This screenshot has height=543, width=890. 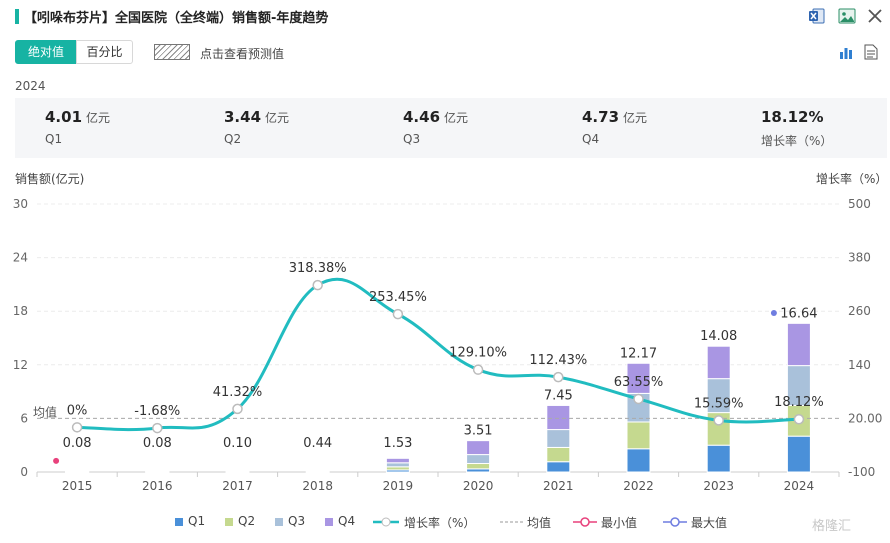 What do you see at coordinates (792, 117) in the screenshot?
I see `summary-value: 18.12%` at bounding box center [792, 117].